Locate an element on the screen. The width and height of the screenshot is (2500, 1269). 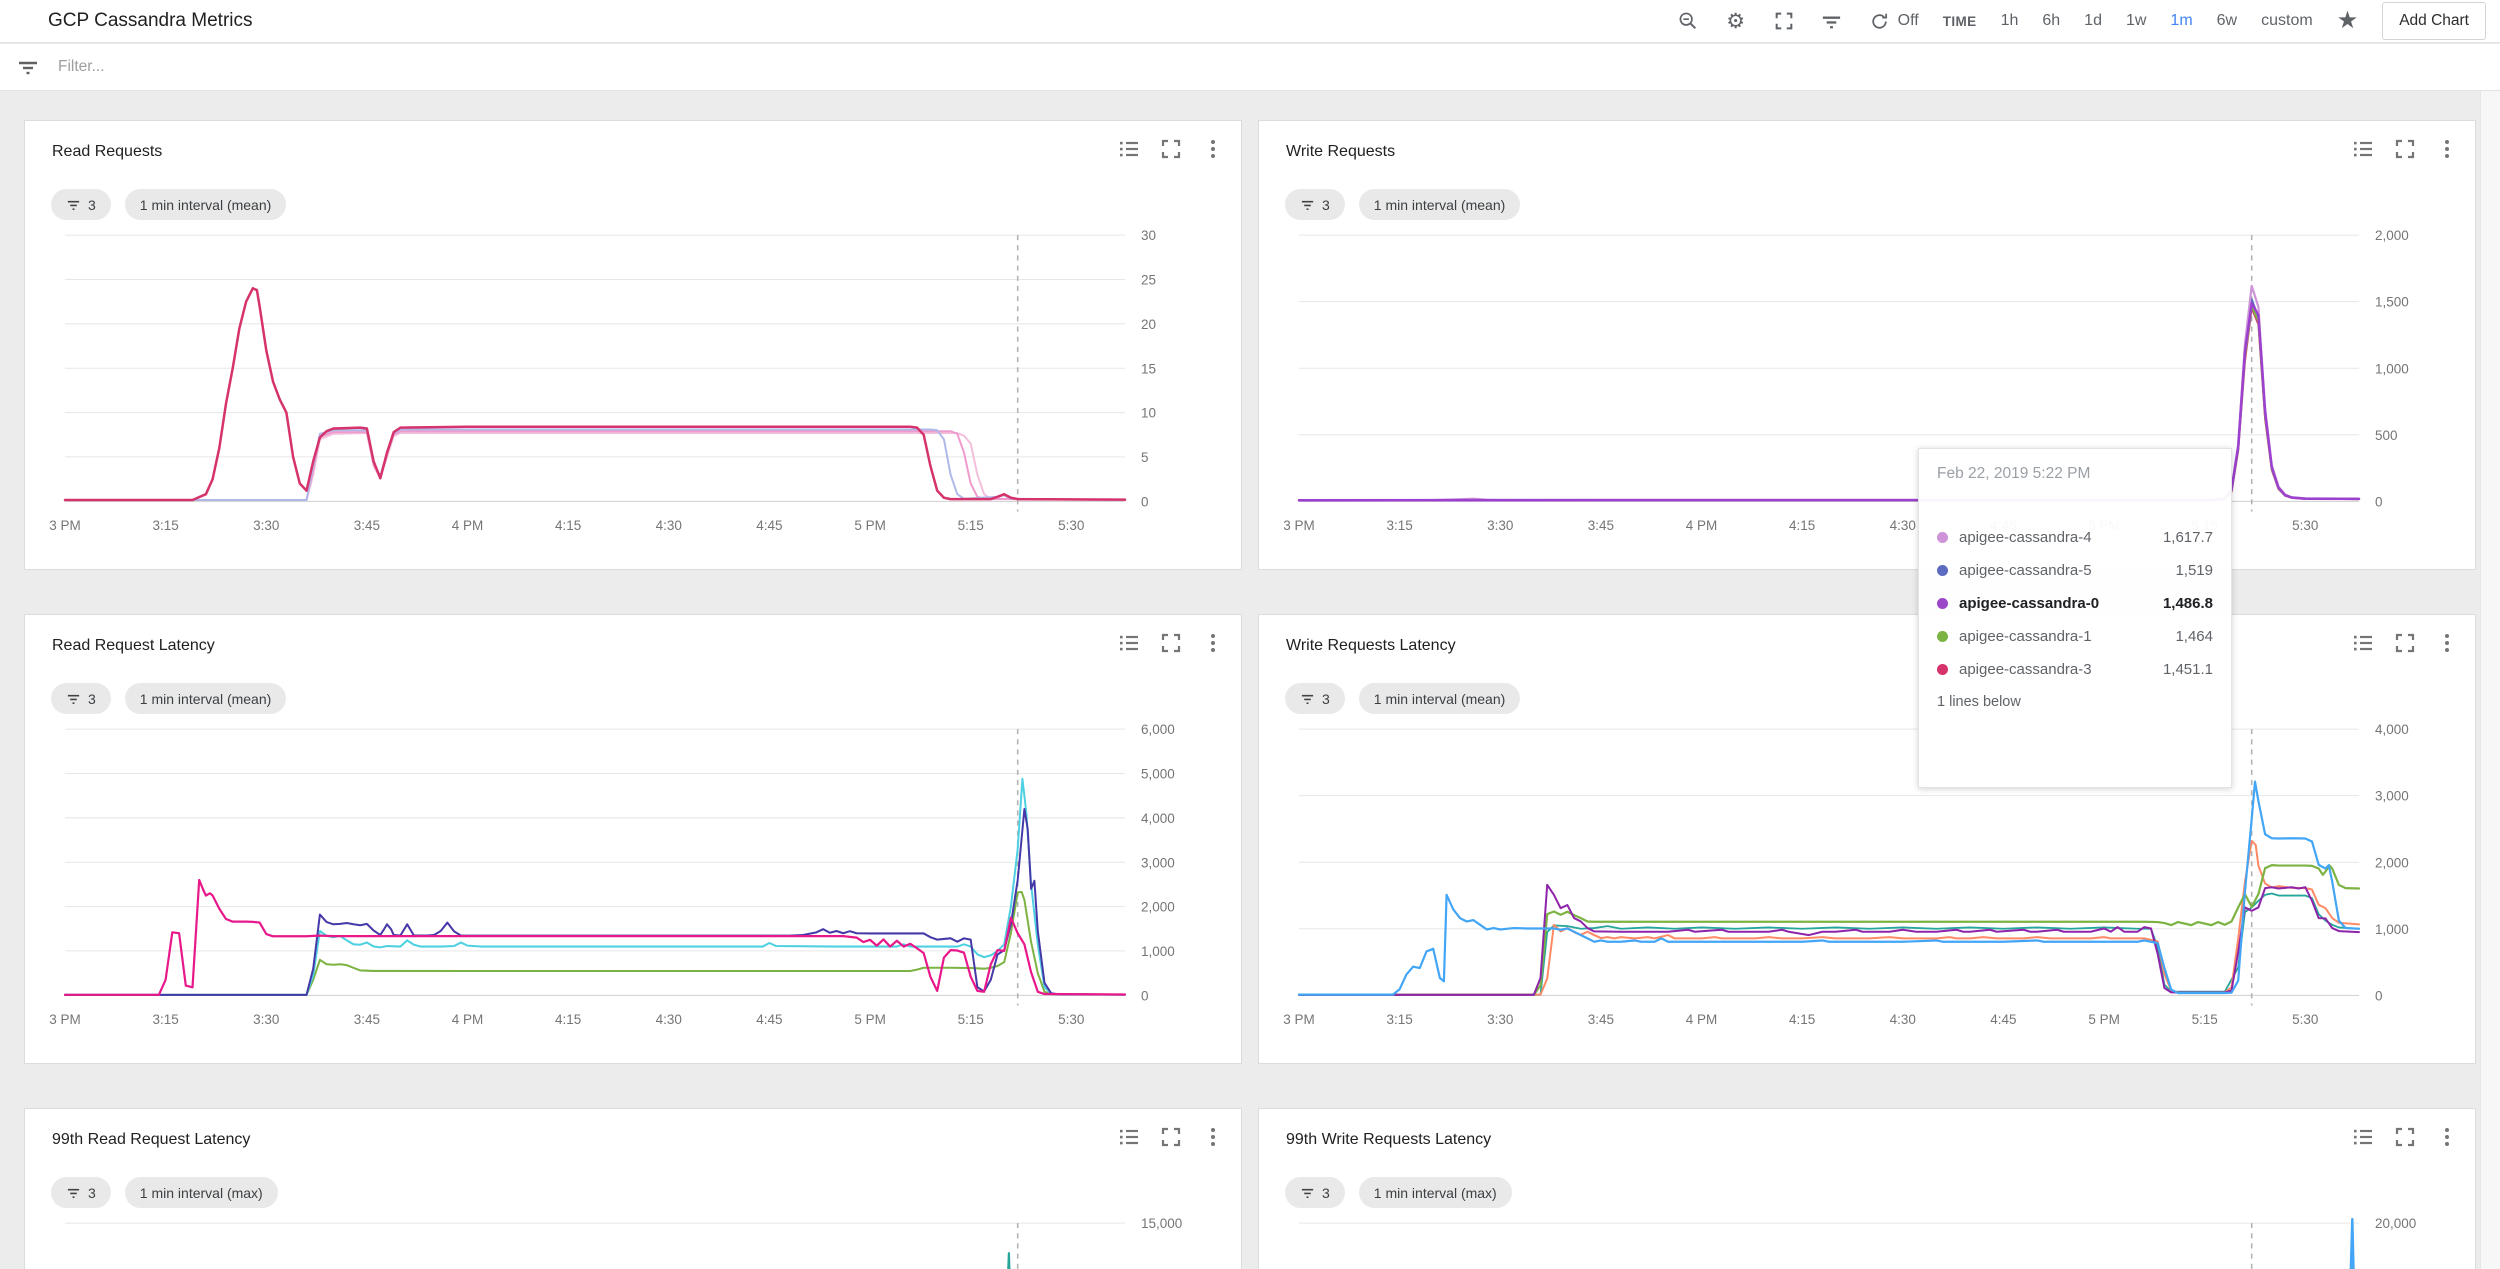
range-1w: 1w is located at coordinates (2136, 20).